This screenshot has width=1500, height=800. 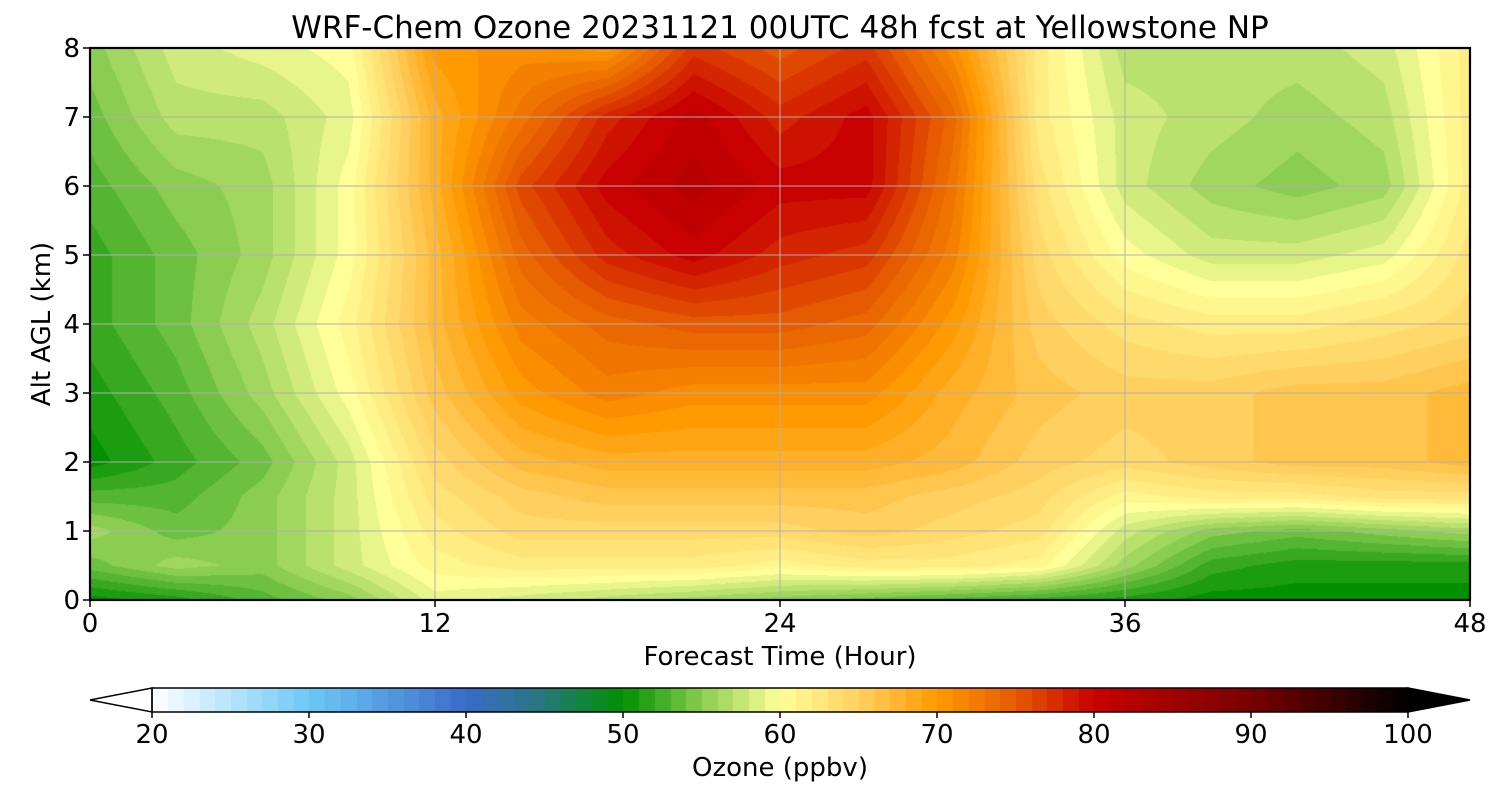 What do you see at coordinates (71, 325) in the screenshot?
I see `y-tick-label: 4` at bounding box center [71, 325].